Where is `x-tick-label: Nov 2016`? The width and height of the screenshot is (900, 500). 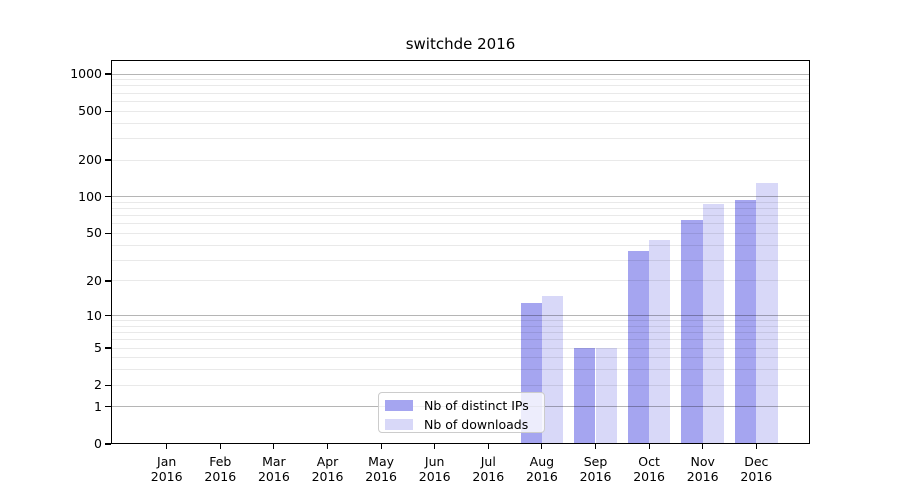 x-tick-label: Nov 2016 is located at coordinates (702, 469).